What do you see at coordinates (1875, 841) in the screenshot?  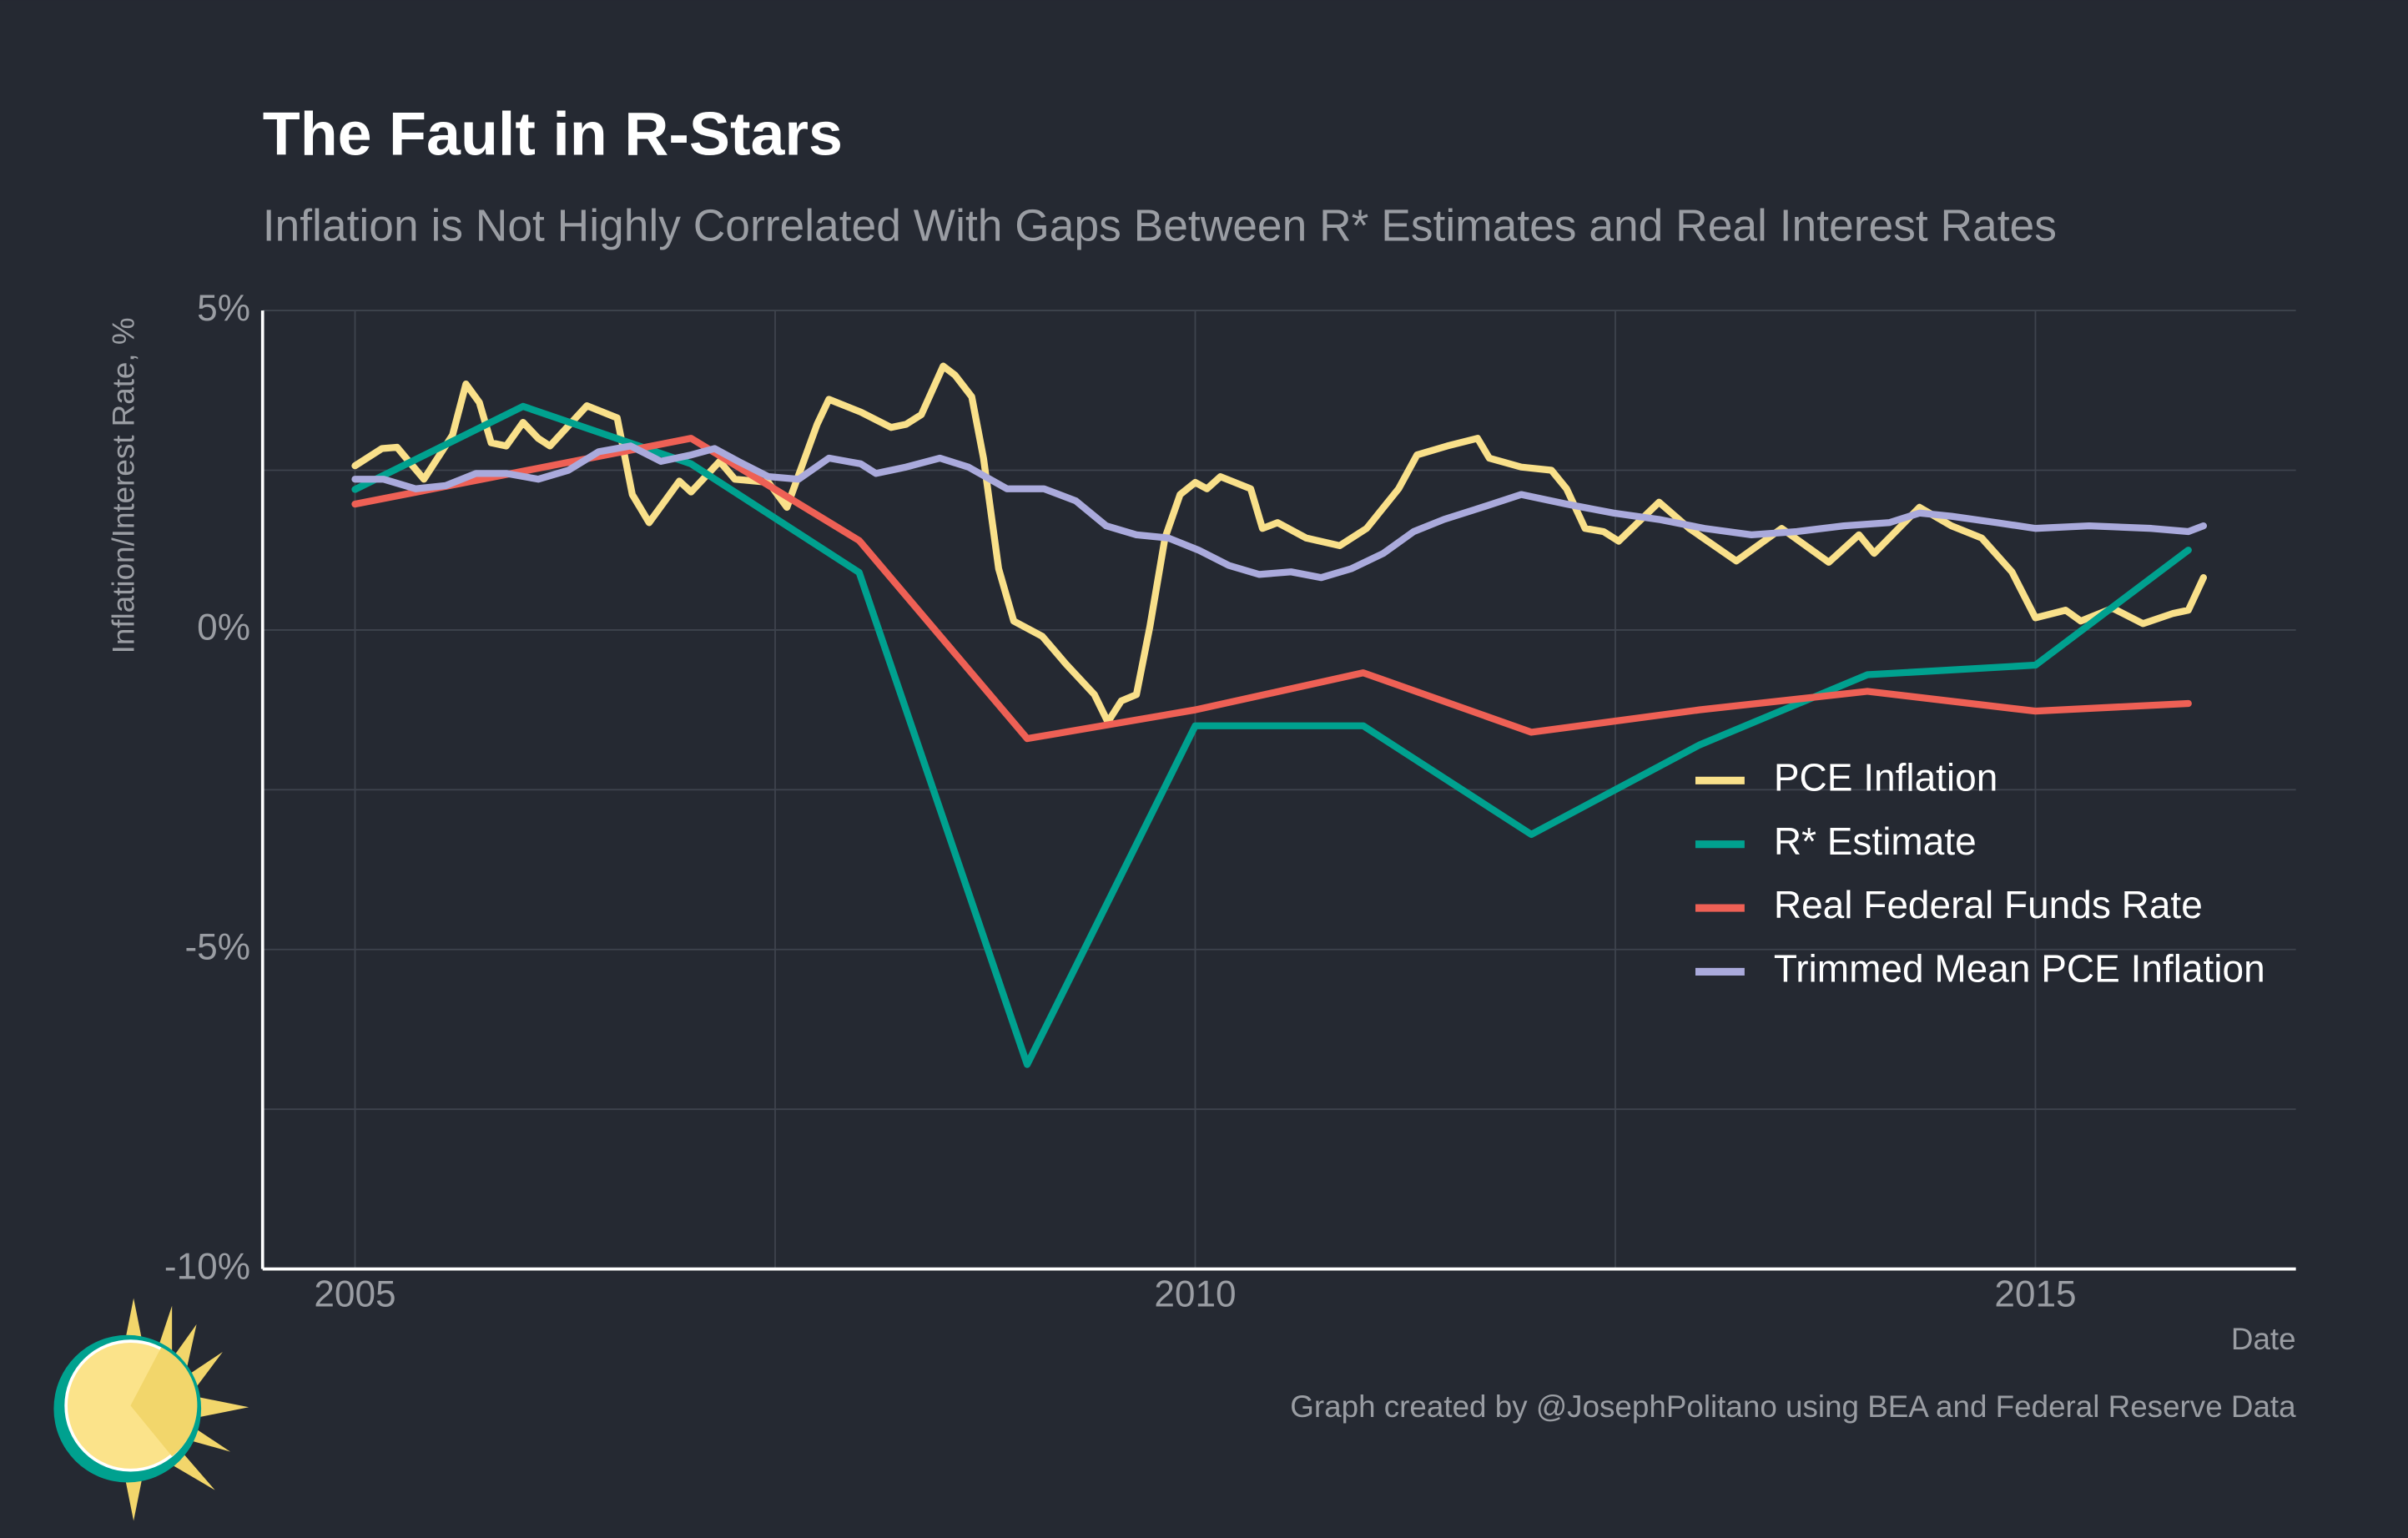 I see `legend-label: R* Estimate` at bounding box center [1875, 841].